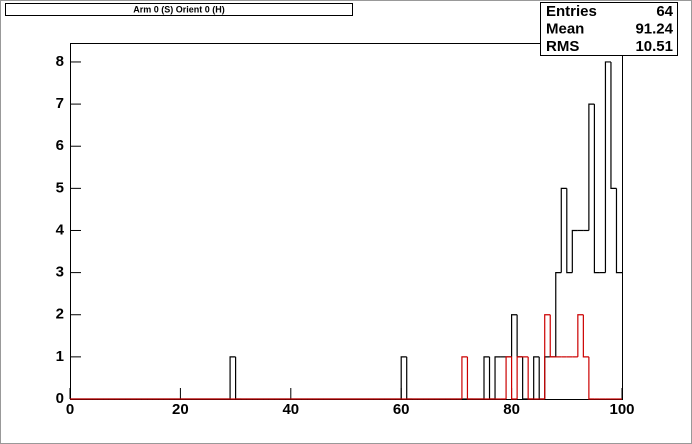  I want to click on x-tick-label: 40, so click(290, 409).